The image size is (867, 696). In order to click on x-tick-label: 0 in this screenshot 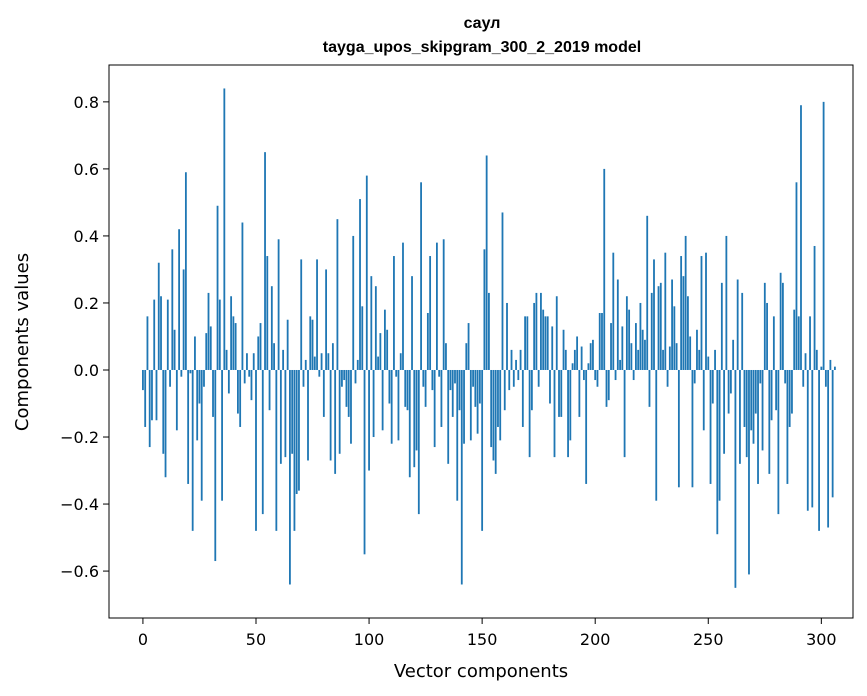, I will do `click(143, 639)`.